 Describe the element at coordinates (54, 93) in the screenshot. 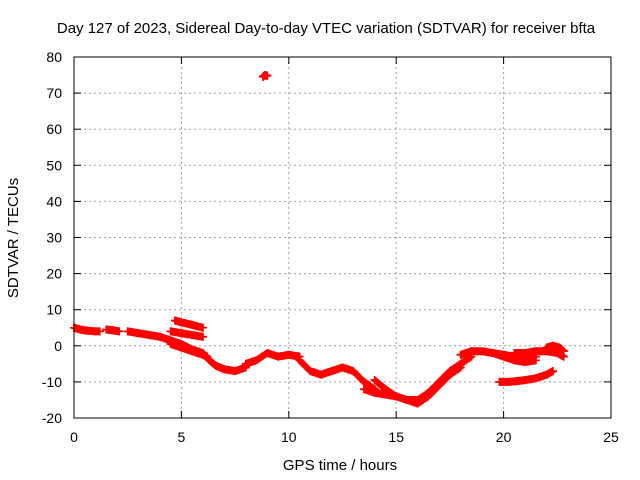

I see `y-tick-label: 70` at that location.